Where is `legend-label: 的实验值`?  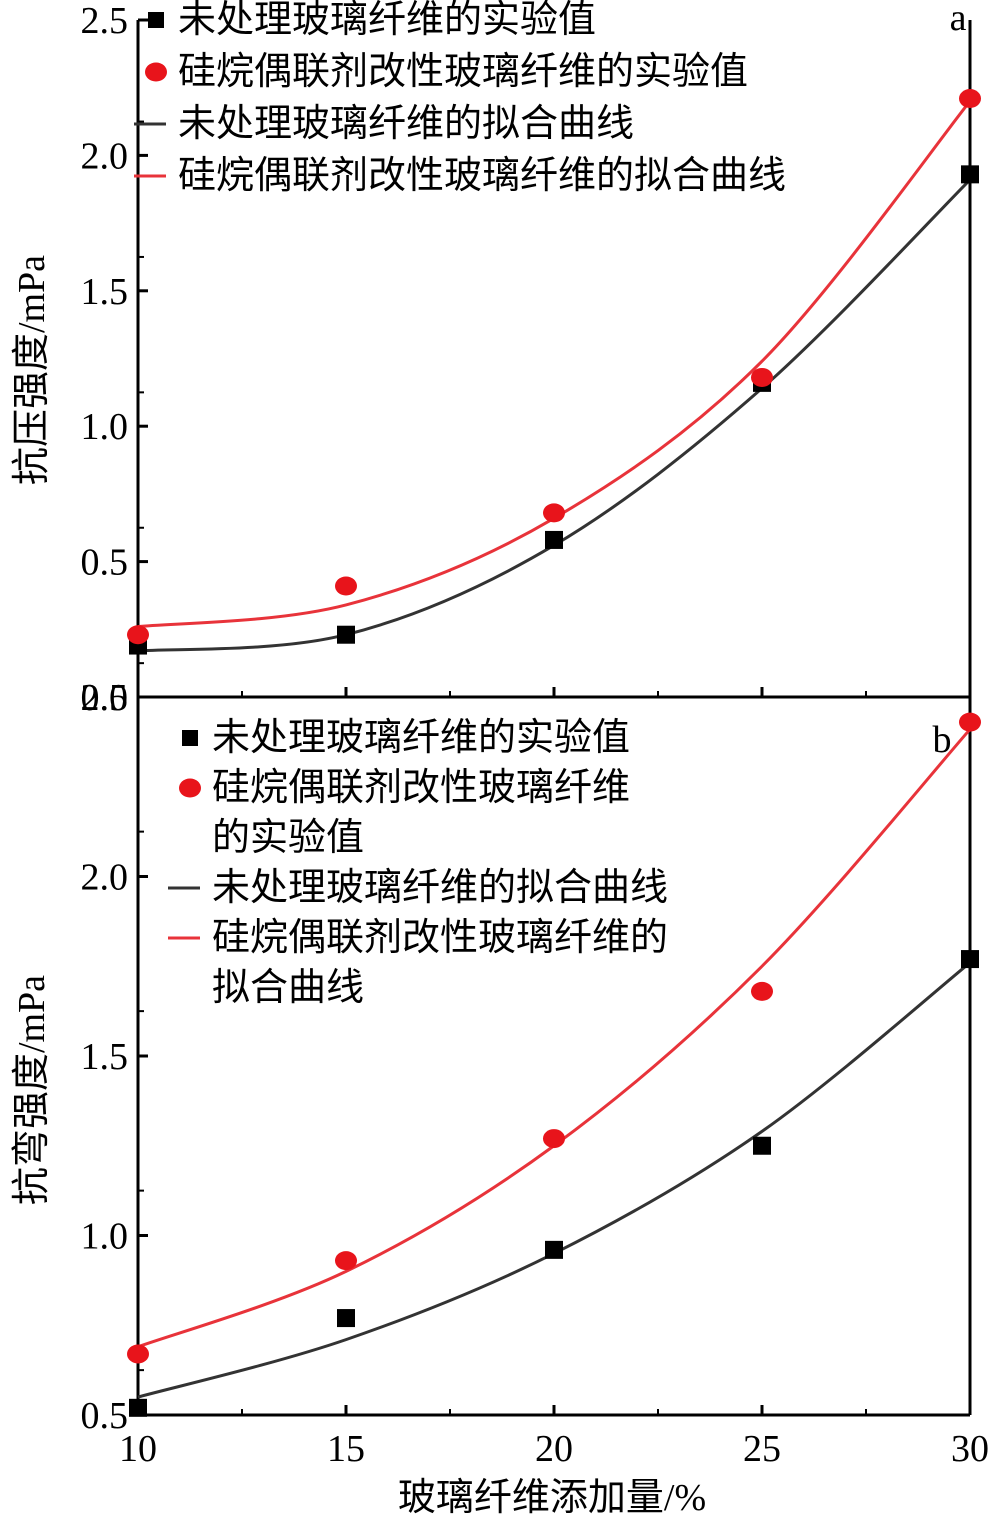
legend-label: 的实验值 is located at coordinates (288, 838).